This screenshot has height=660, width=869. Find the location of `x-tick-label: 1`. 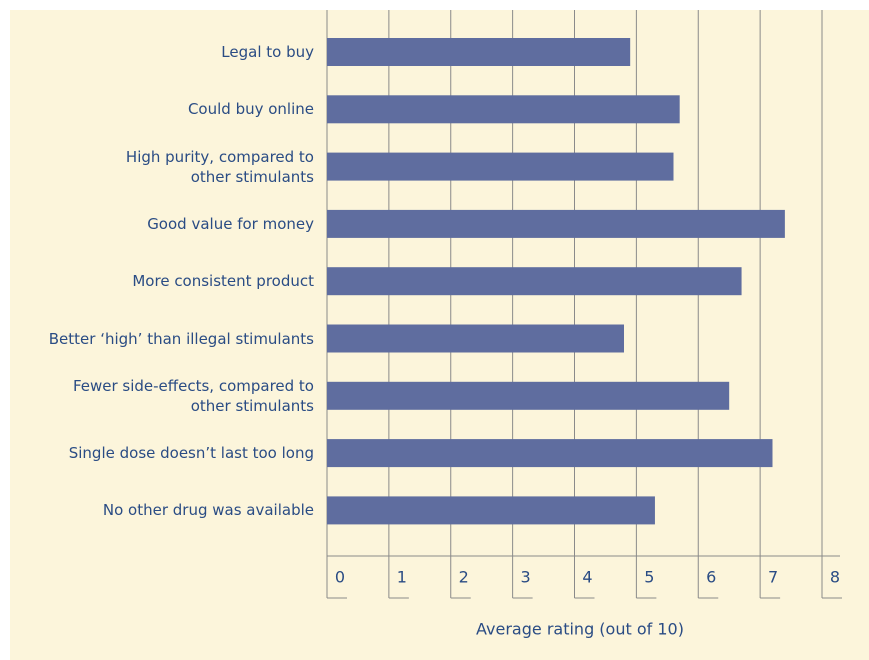

x-tick-label: 1 is located at coordinates (402, 577).